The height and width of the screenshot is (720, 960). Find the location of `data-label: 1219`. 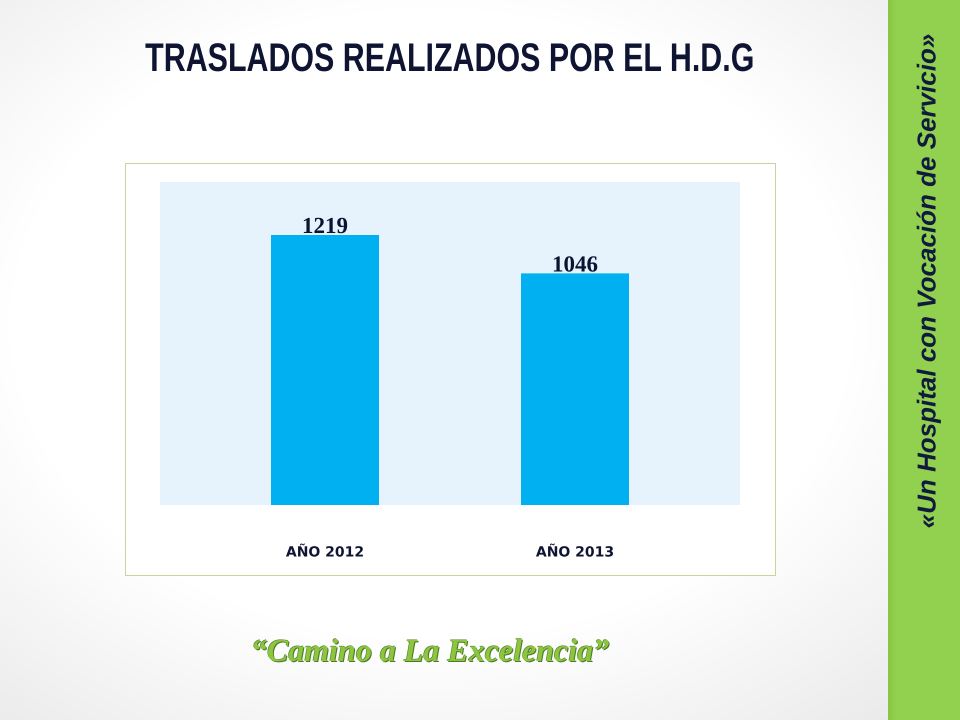

data-label: 1219 is located at coordinates (325, 225).